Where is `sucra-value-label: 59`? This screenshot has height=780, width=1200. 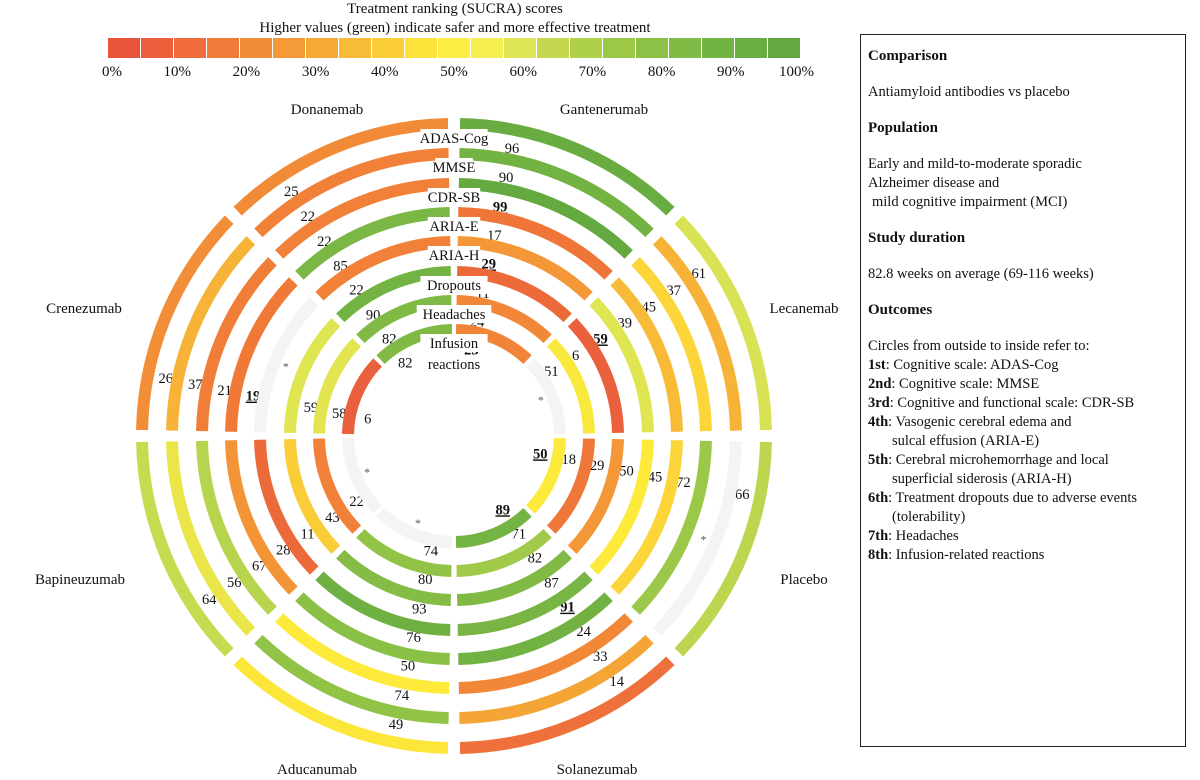
sucra-value-label: 59 is located at coordinates (600, 340).